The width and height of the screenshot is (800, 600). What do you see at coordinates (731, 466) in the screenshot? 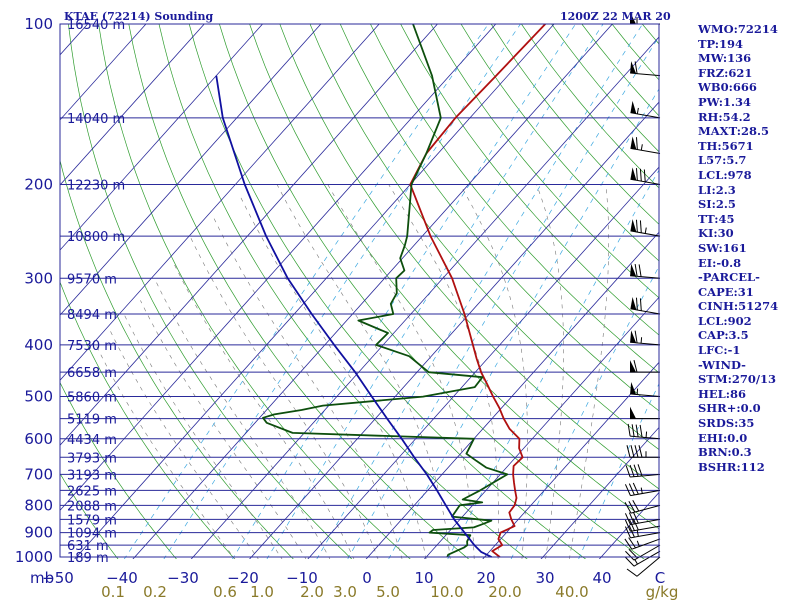
I see `index-line: BSHR:112` at bounding box center [731, 466].